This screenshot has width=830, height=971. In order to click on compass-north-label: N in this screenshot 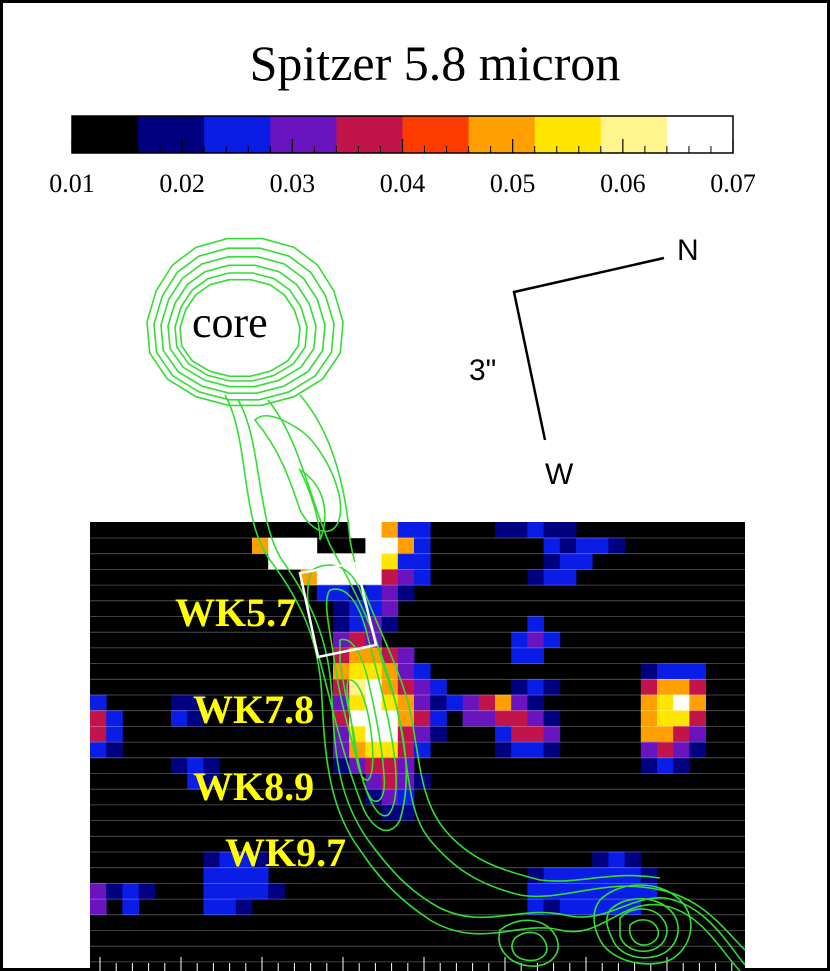, I will do `click(688, 250)`.